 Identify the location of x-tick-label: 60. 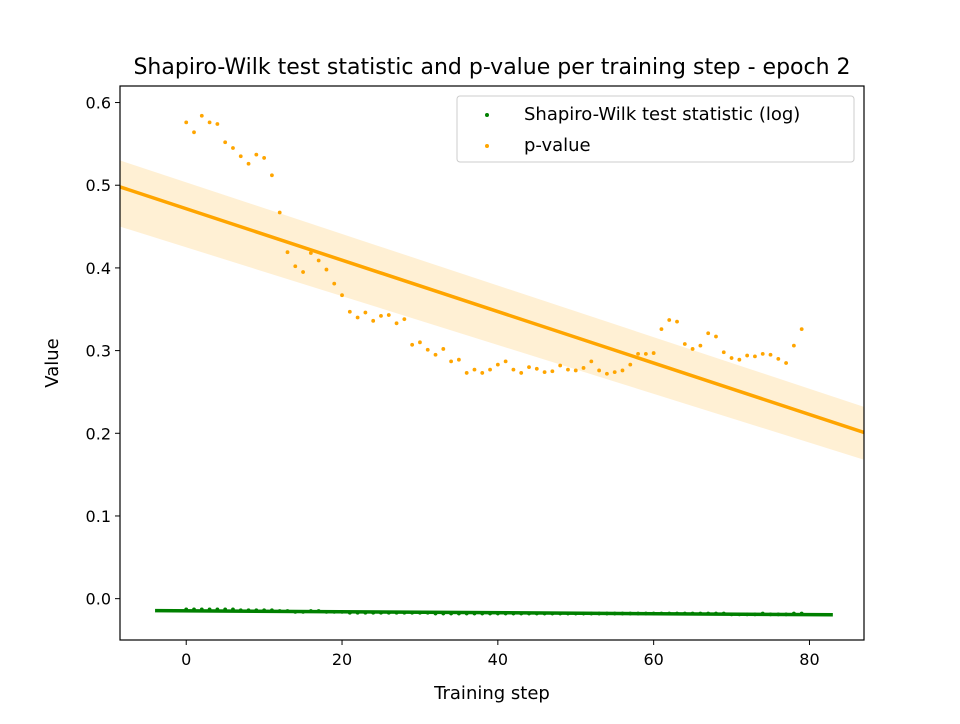
(653, 659).